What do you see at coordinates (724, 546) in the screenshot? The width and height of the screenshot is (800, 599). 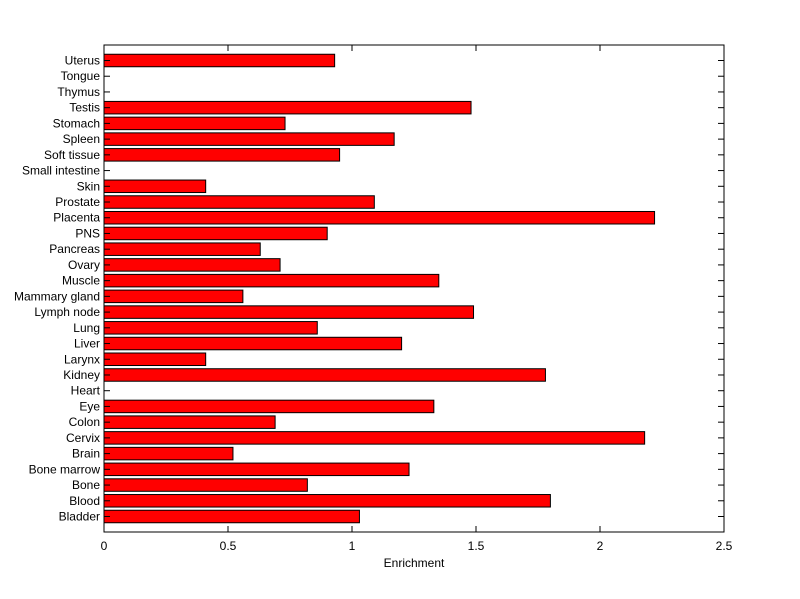 I see `x-tick-label-5: 2.5` at bounding box center [724, 546].